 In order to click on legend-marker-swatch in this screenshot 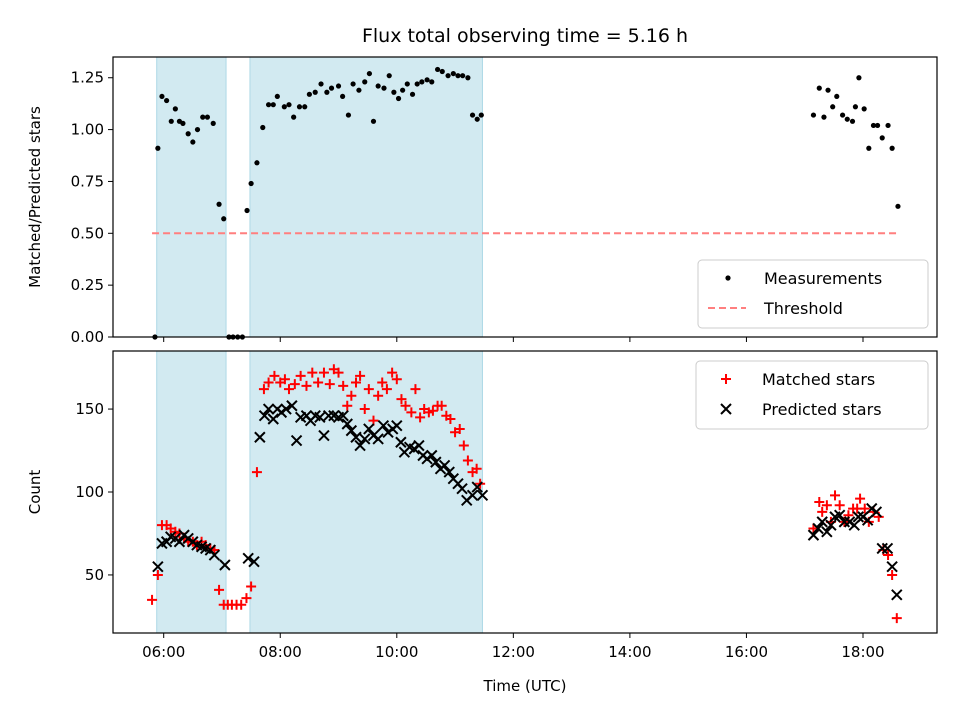, I will do `click(726, 379)`.